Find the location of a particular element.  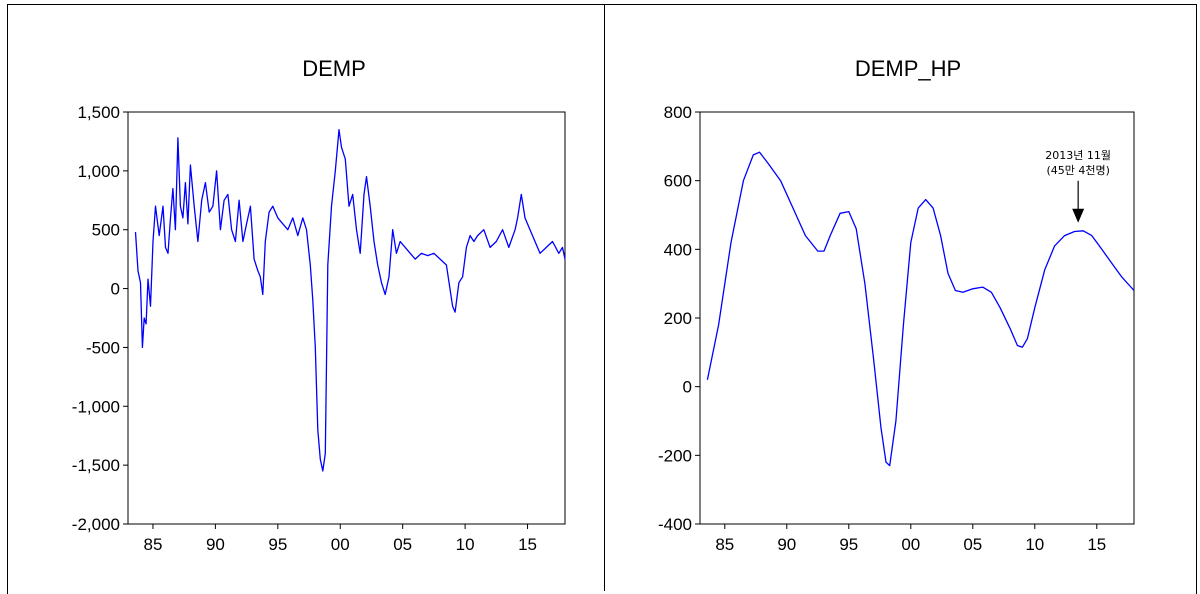

y-tick-label: -200 is located at coordinates (675, 455).